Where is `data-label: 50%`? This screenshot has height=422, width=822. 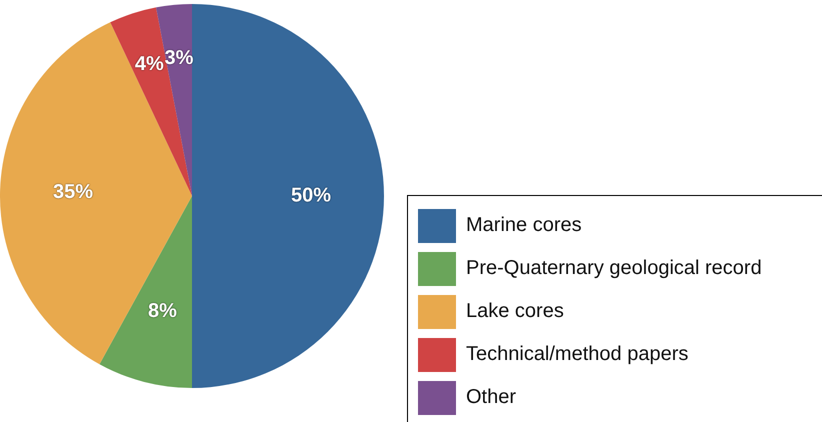 data-label: 50% is located at coordinates (311, 195).